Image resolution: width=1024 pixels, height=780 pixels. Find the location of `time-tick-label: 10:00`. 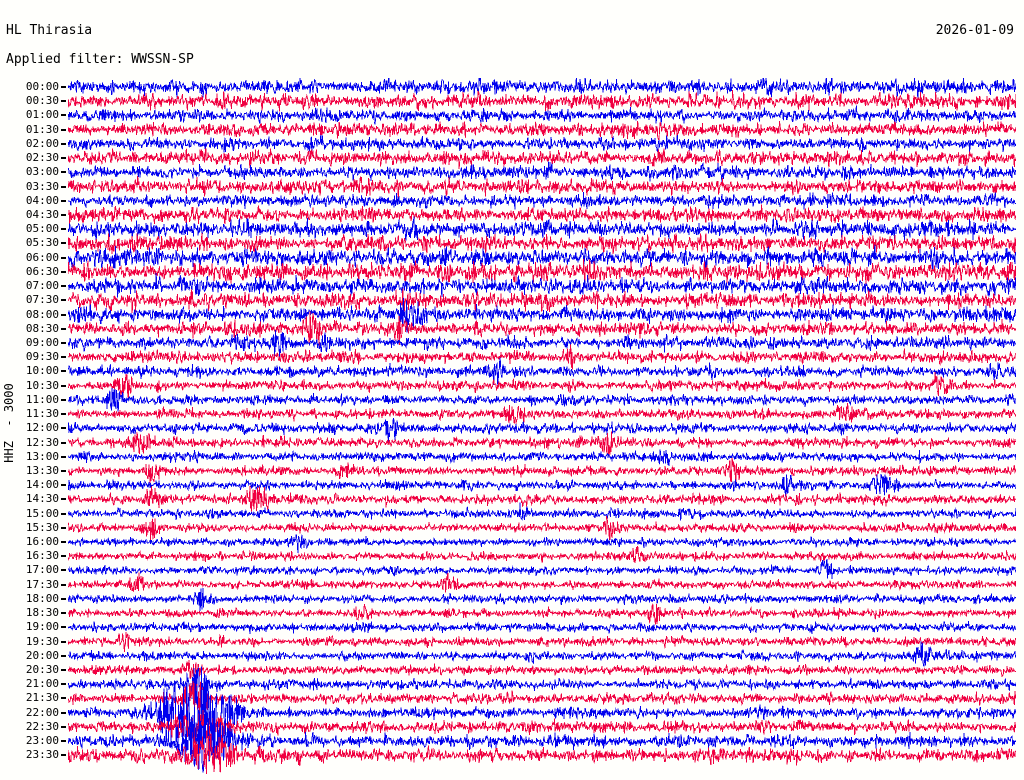

time-tick-label: 10:00 is located at coordinates (42, 371).